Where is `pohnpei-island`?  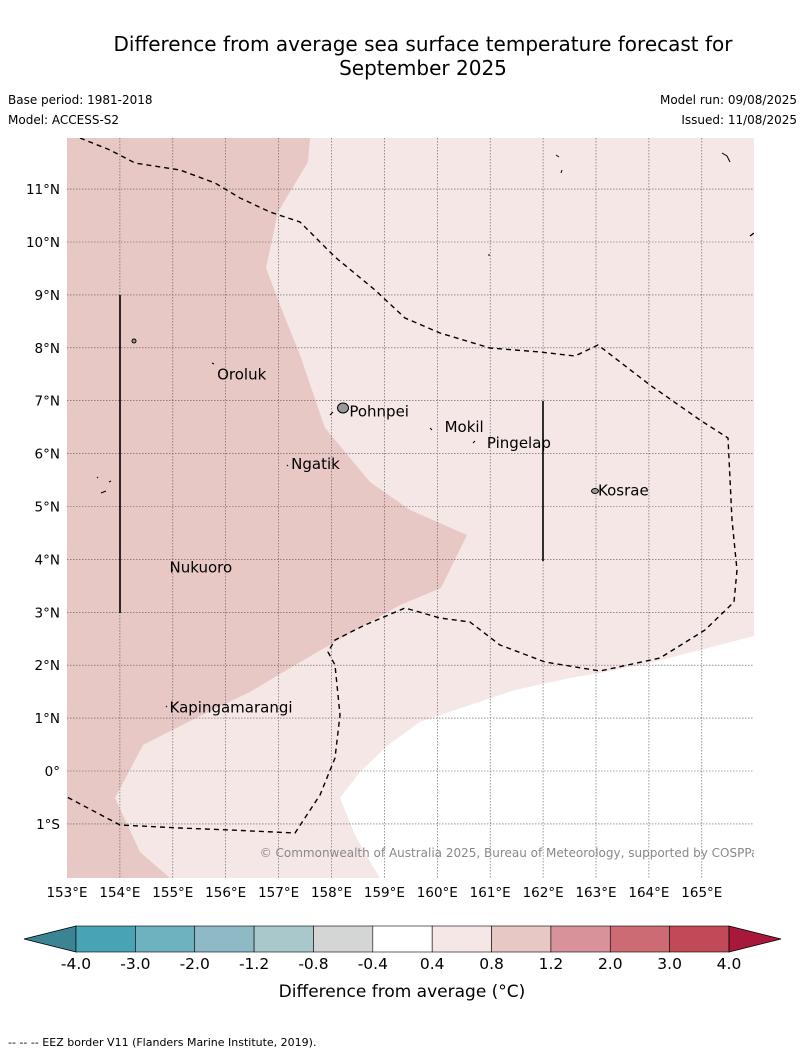 pohnpei-island is located at coordinates (343, 408).